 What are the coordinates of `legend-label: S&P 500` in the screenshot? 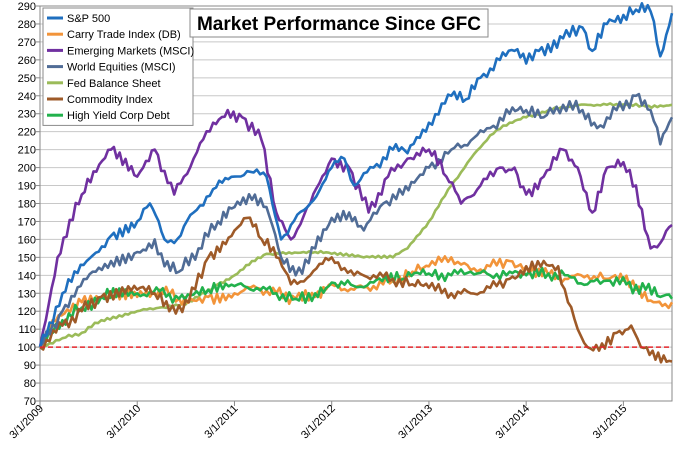 It's located at (88, 19).